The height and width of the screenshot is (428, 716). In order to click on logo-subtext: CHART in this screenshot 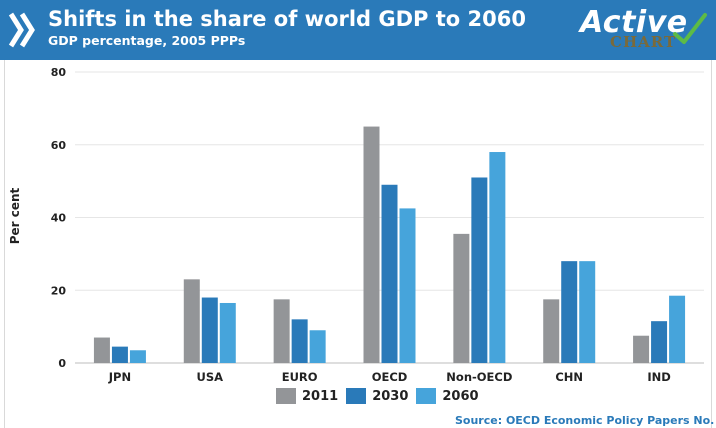, I will do `click(643, 42)`.